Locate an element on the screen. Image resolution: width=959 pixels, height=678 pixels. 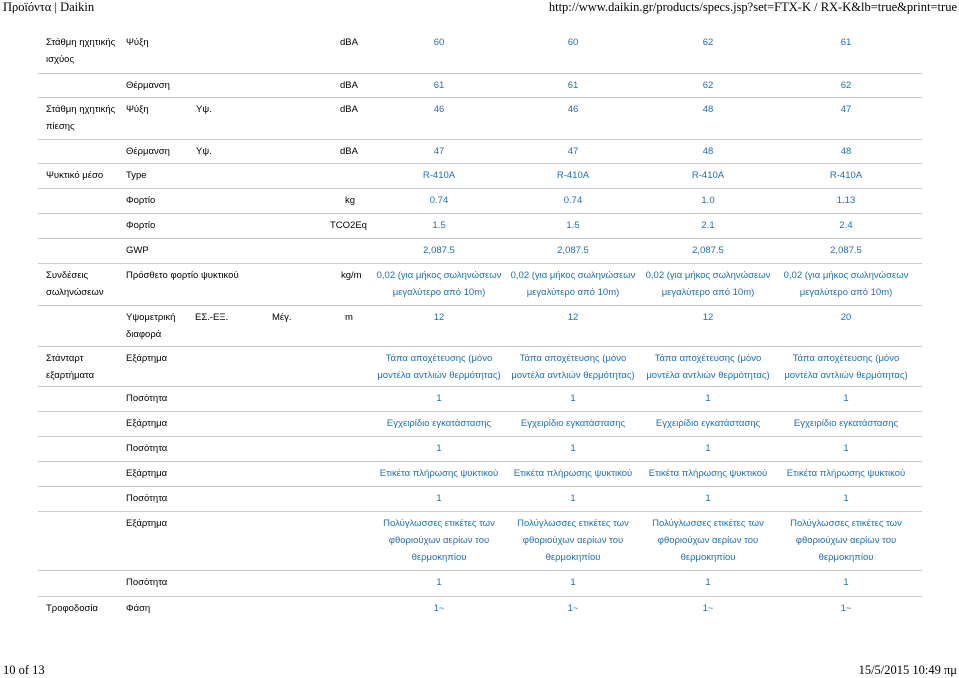
value-cell: 46 is located at coordinates (573, 109).